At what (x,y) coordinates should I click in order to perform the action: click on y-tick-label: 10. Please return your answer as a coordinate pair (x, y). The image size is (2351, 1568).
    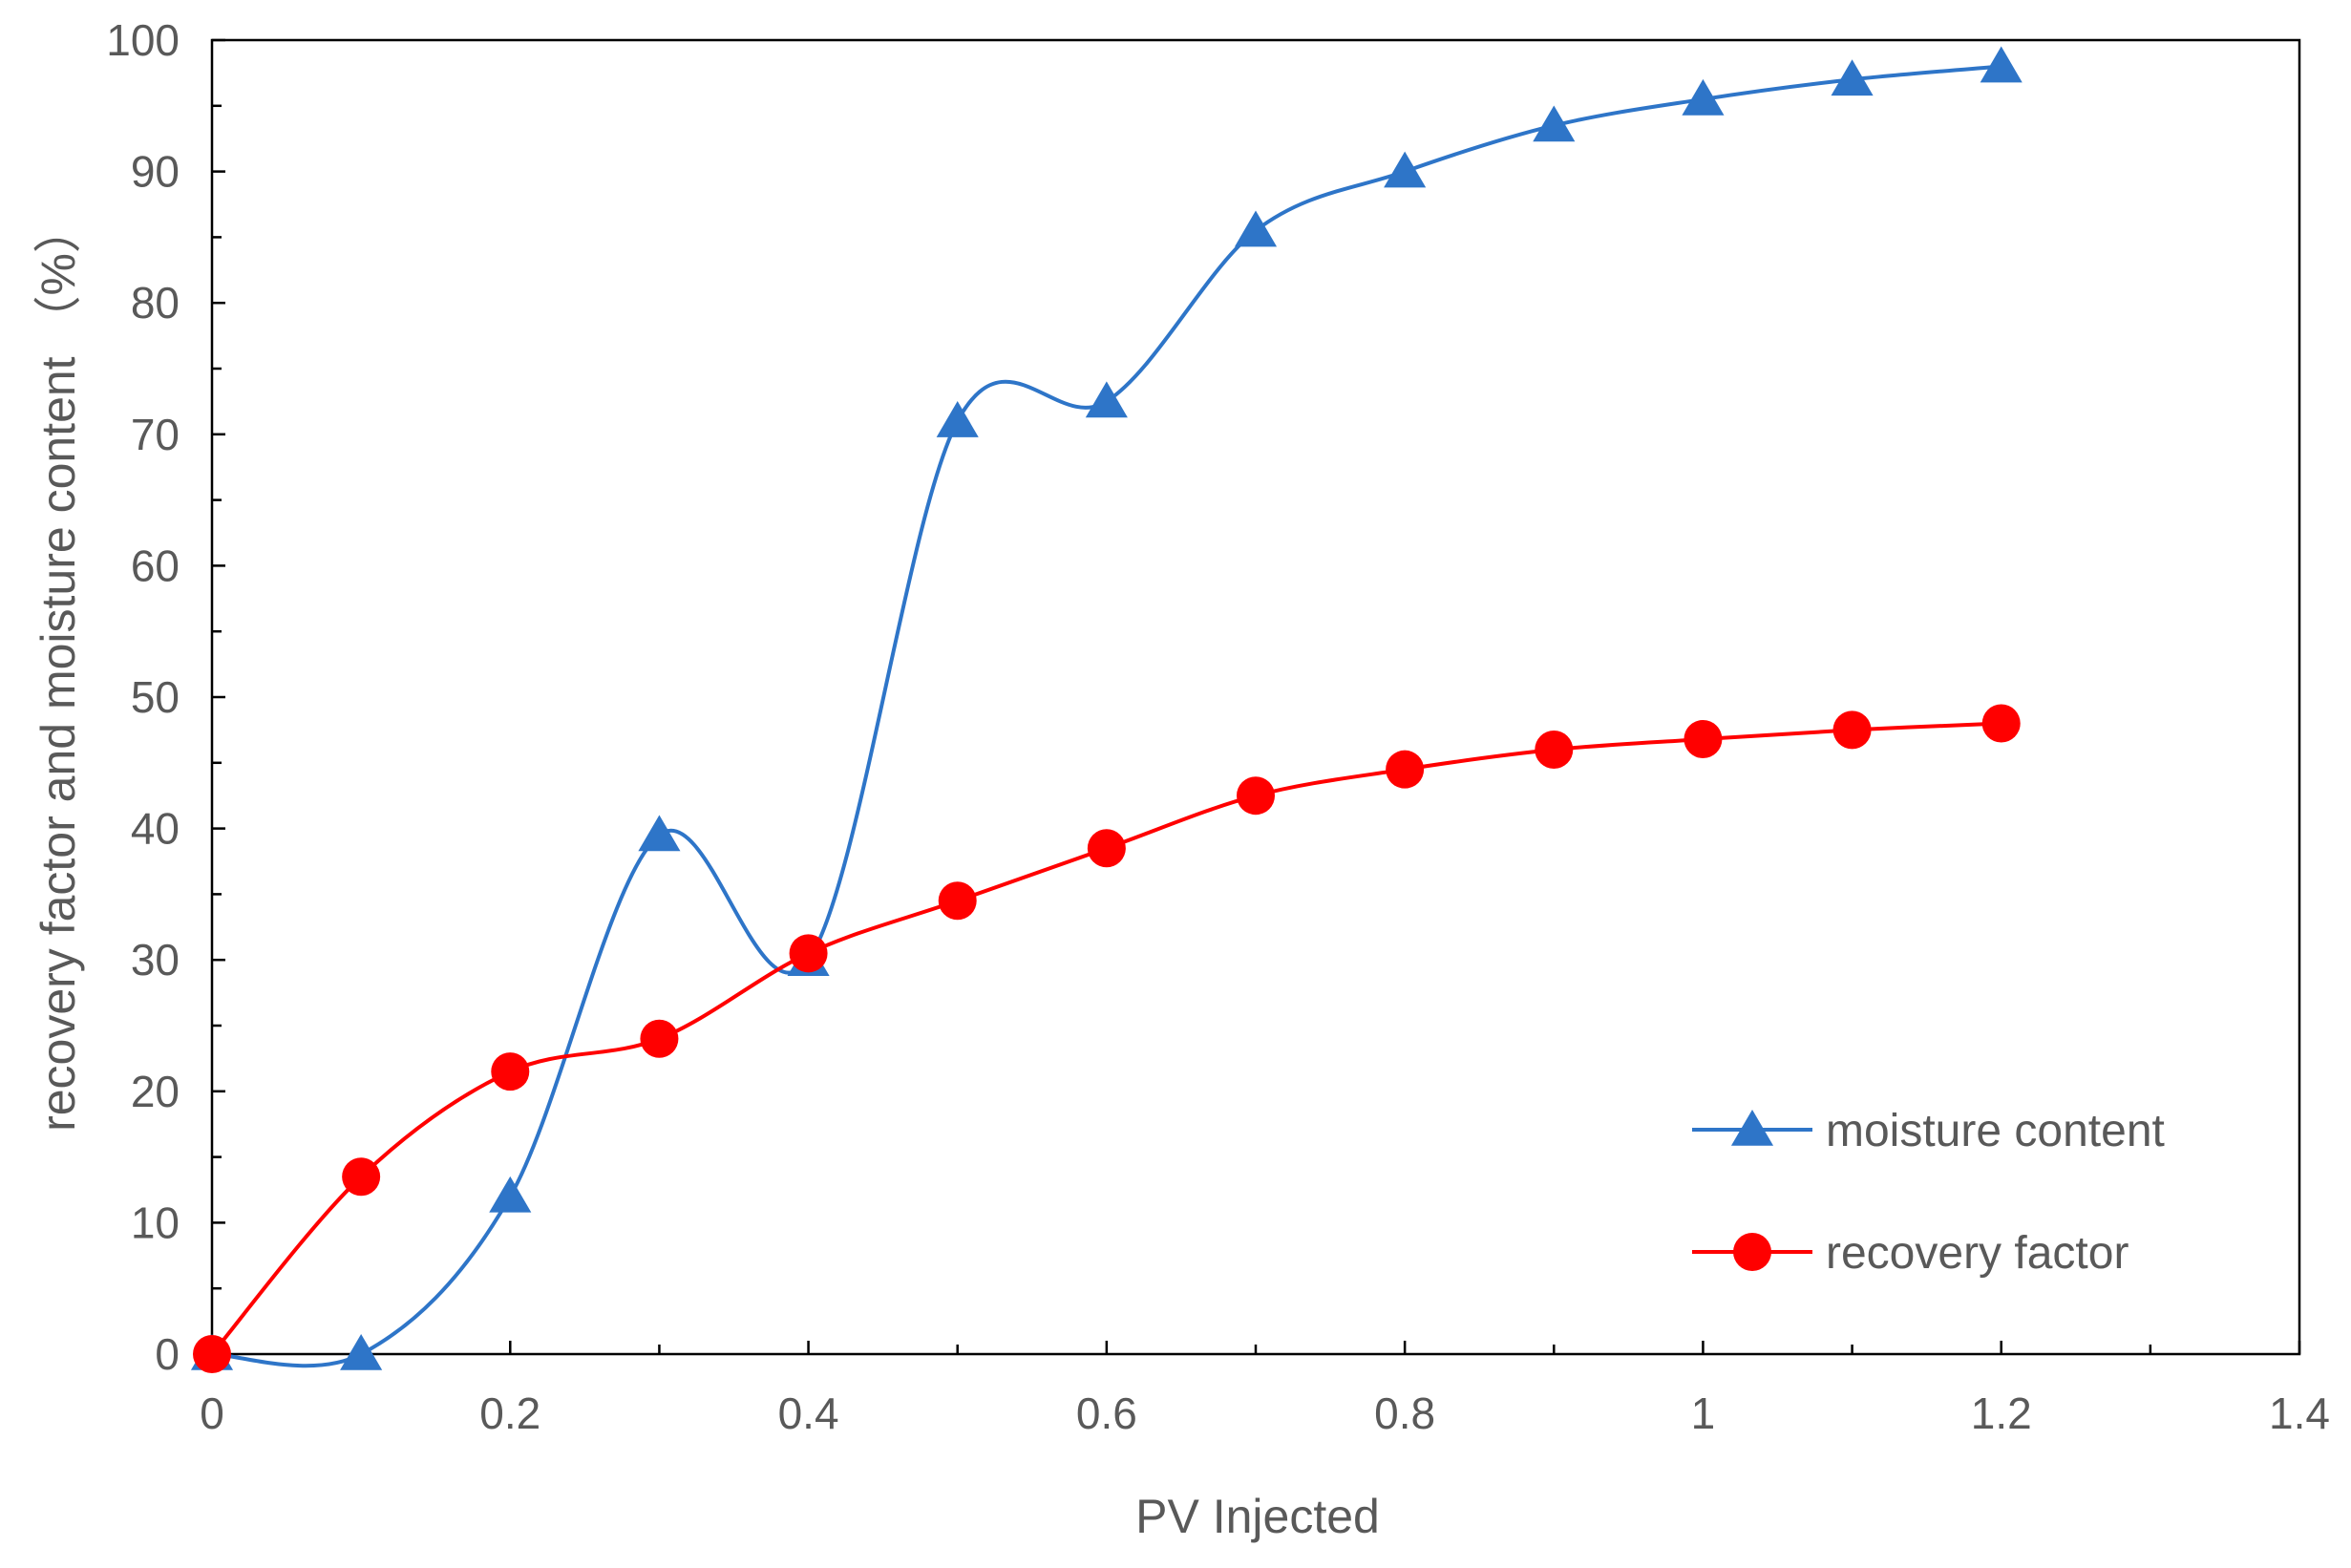
    Looking at the image, I should click on (156, 1222).